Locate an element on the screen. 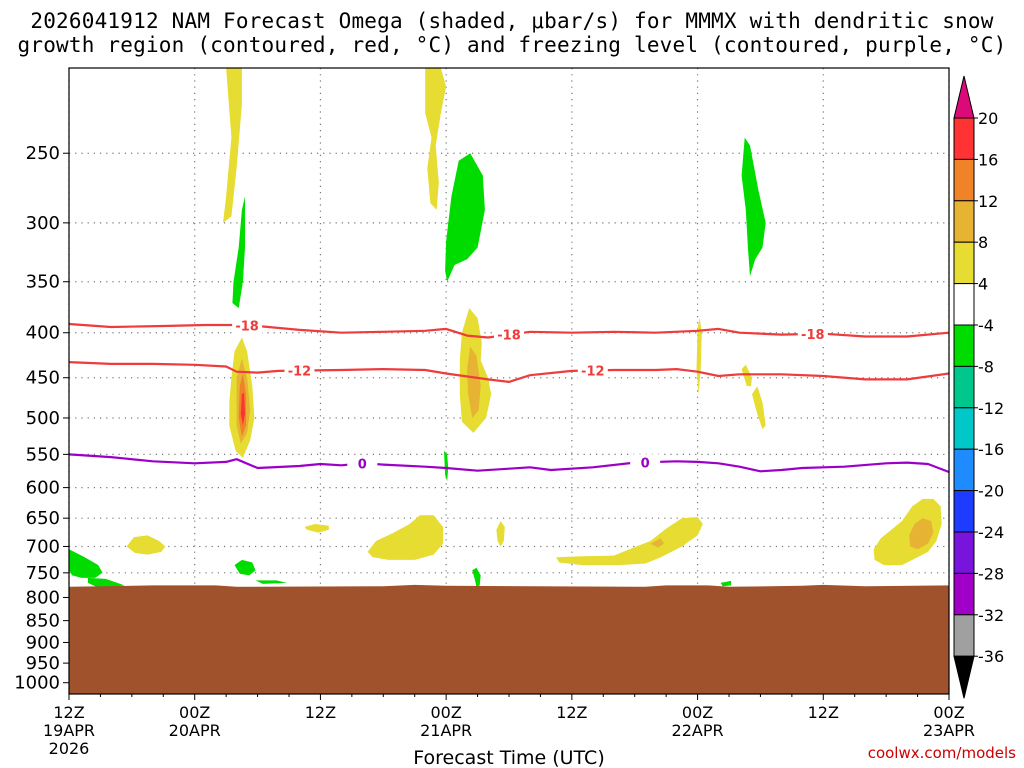 Image resolution: width=1024 pixels, height=768 pixels. x-tick-label: 2026 is located at coordinates (69, 748).